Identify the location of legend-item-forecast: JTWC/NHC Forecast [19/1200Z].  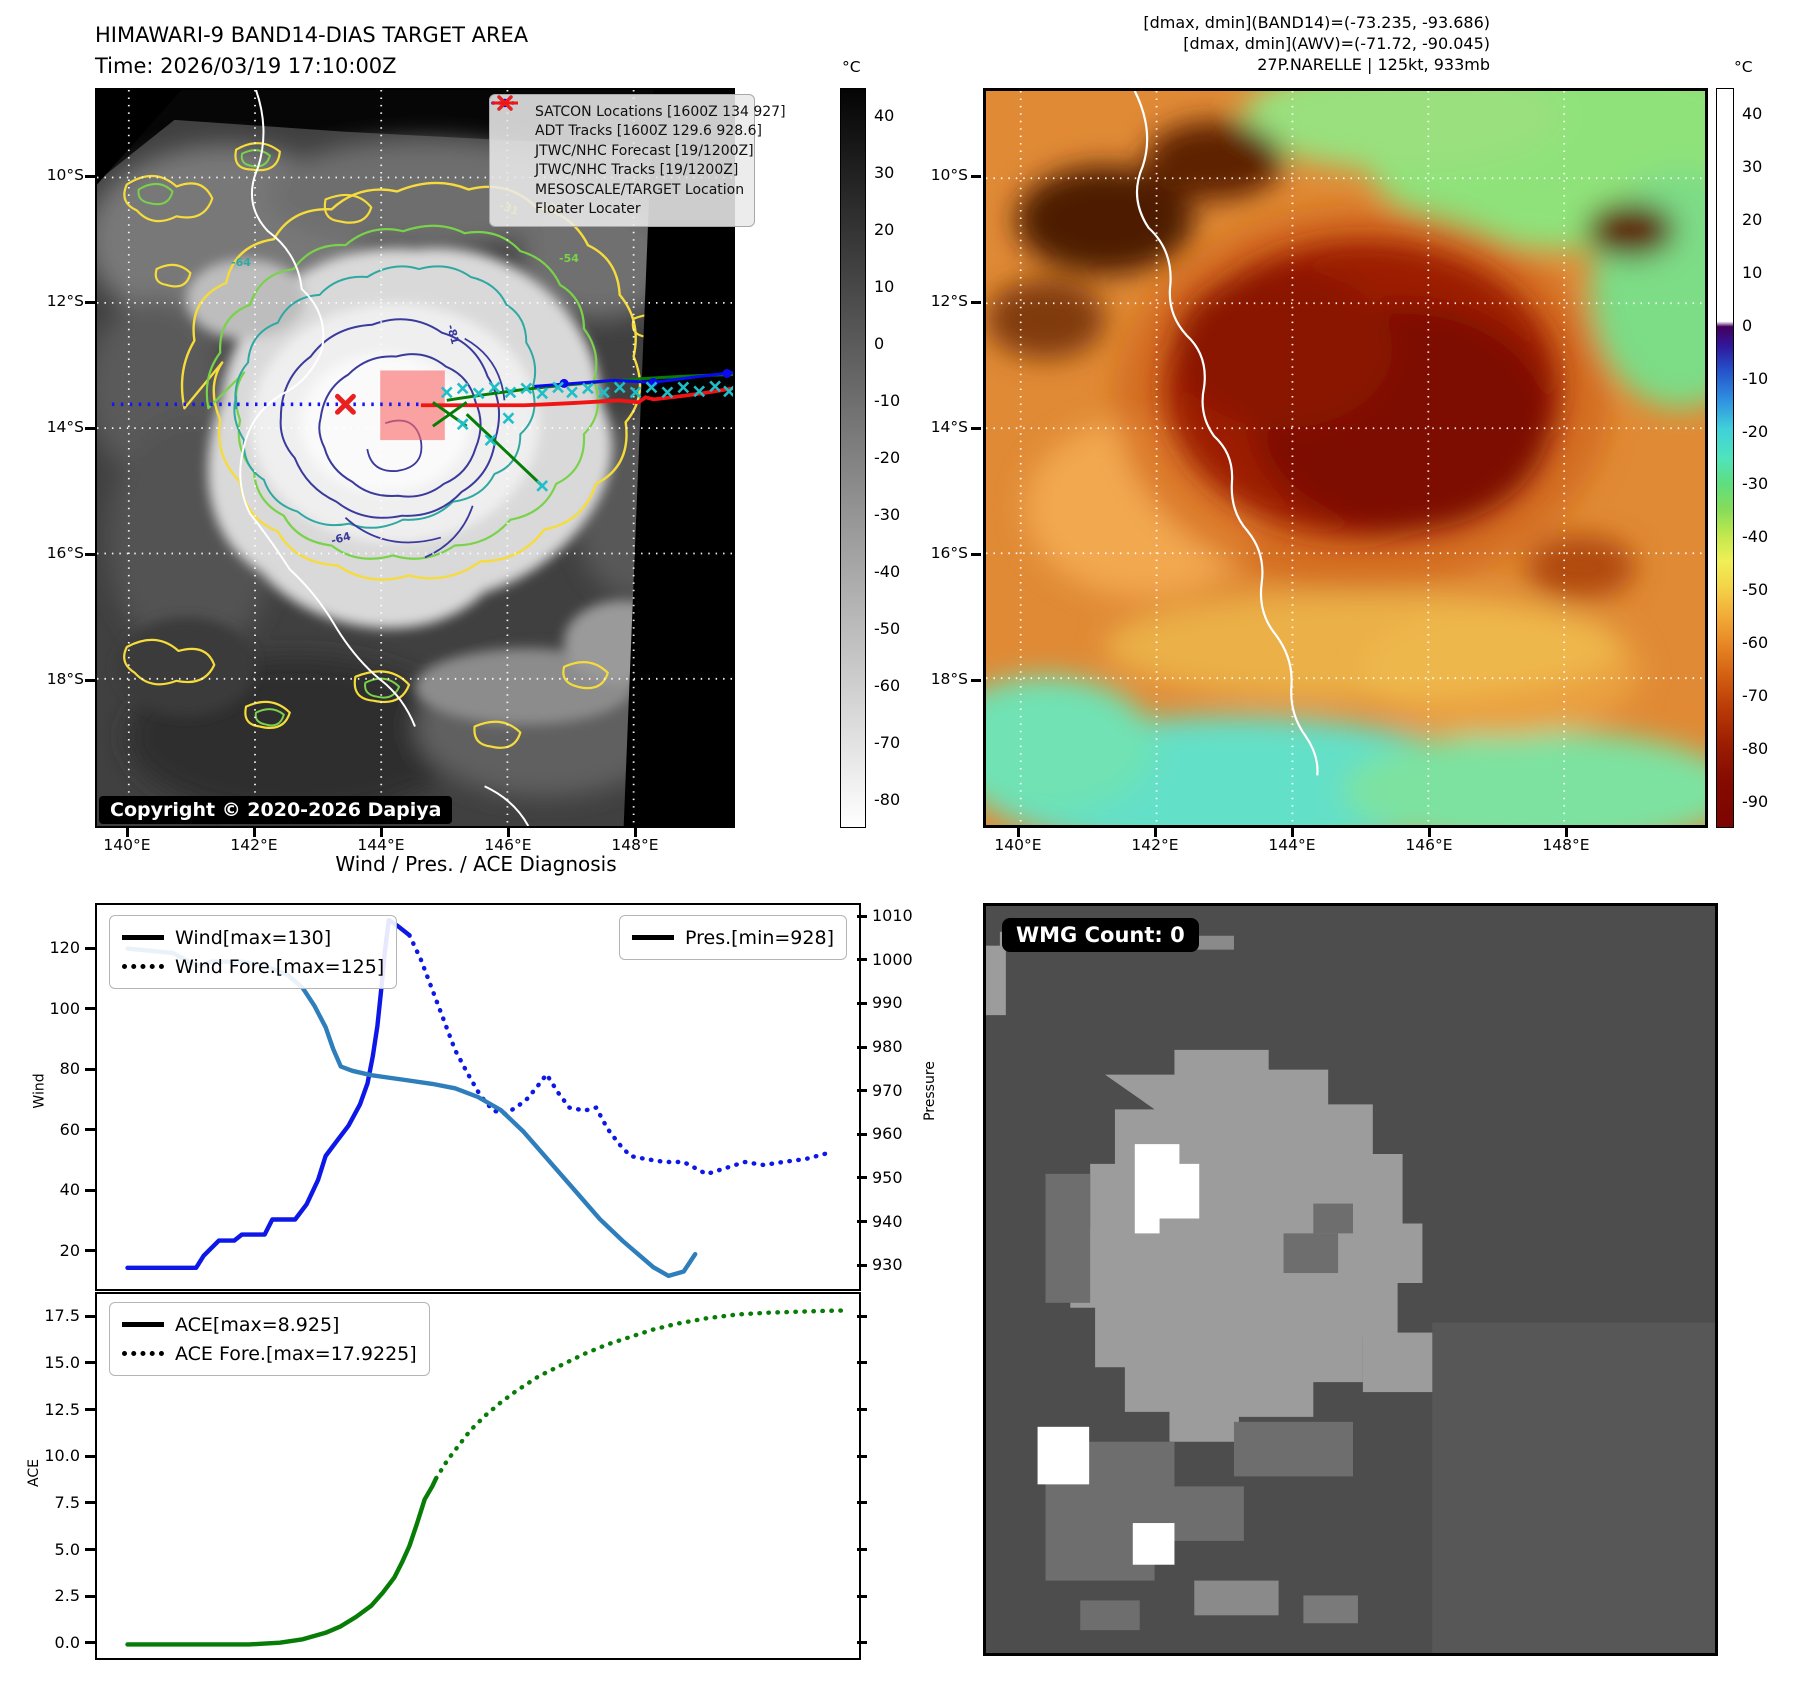
(622, 131).